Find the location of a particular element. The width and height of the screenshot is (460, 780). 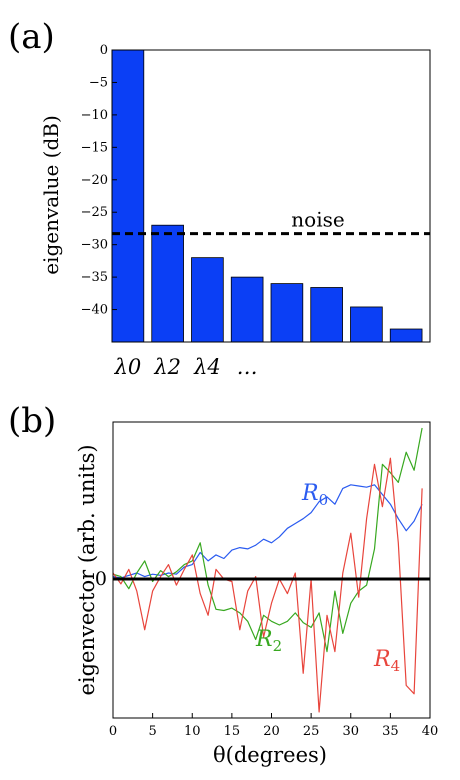

panel-b-yticks: 0 is located at coordinates (101, 579).